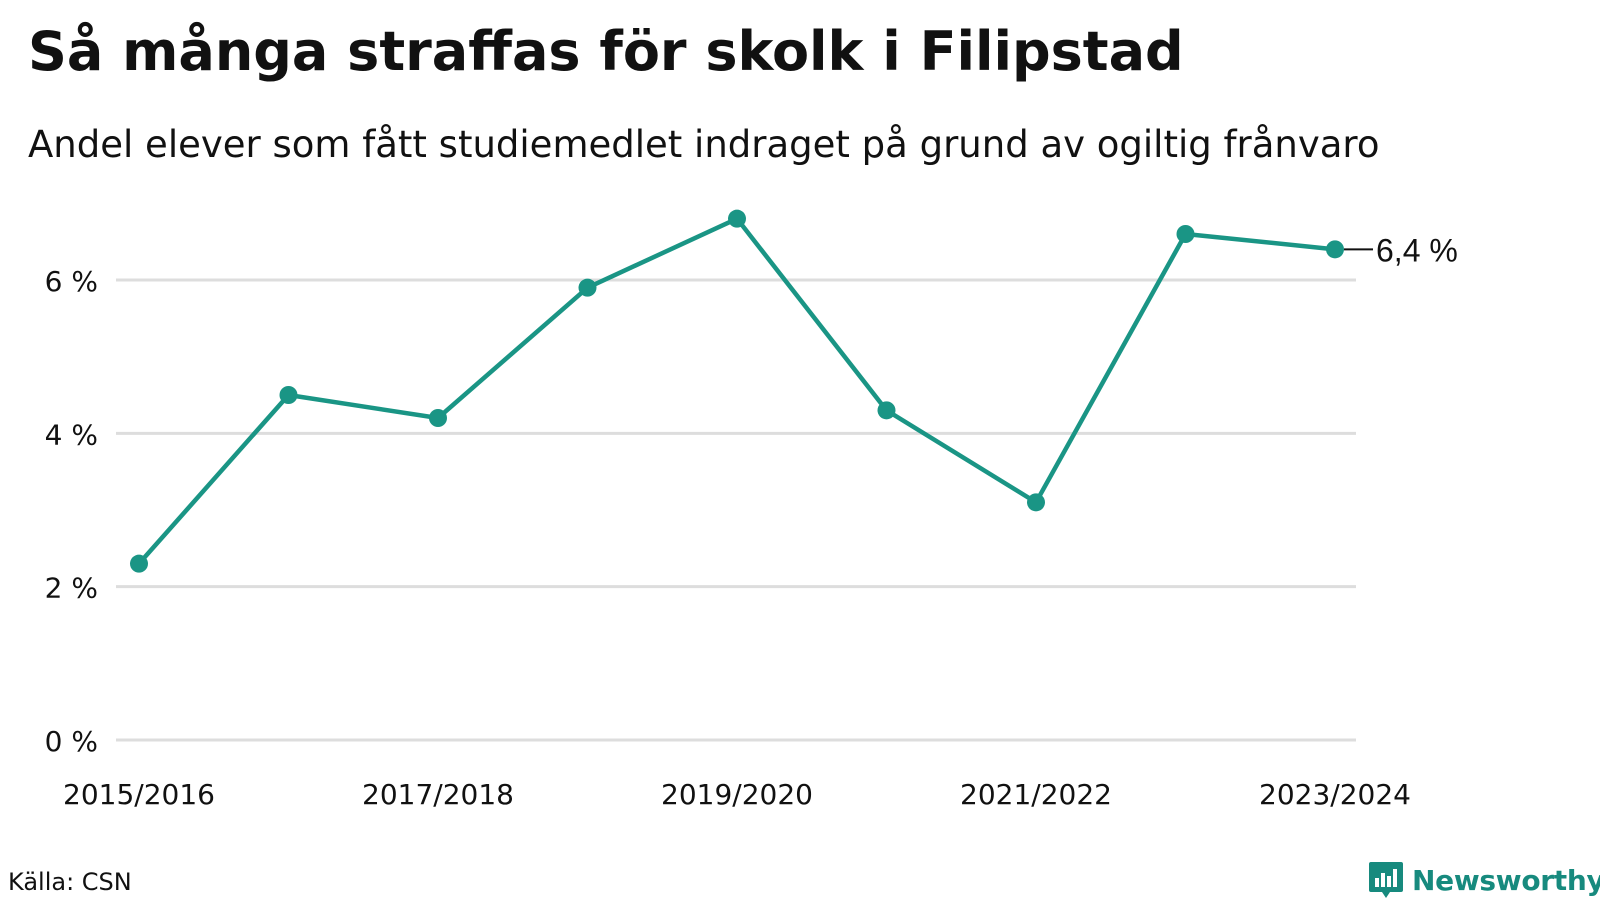 The width and height of the screenshot is (1600, 902). Describe the element at coordinates (606, 51) in the screenshot. I see `chart-title: Så många straffas för skolk i Filipstad` at that location.